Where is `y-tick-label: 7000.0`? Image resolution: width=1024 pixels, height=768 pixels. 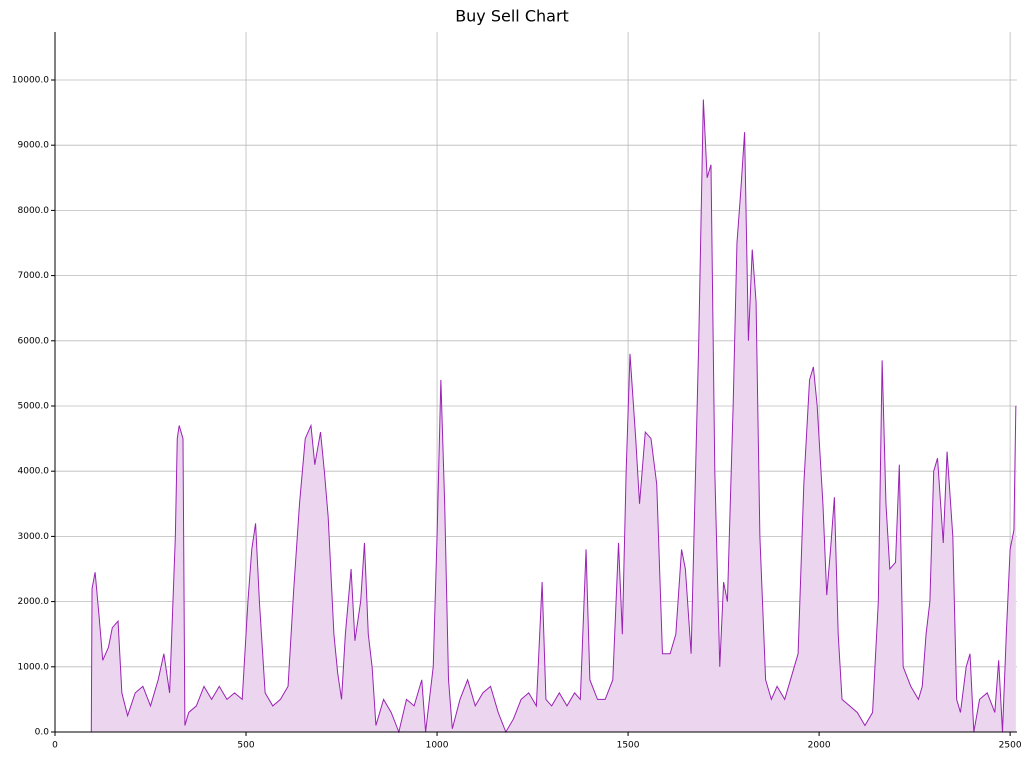 y-tick-label: 7000.0 is located at coordinates (34, 276).